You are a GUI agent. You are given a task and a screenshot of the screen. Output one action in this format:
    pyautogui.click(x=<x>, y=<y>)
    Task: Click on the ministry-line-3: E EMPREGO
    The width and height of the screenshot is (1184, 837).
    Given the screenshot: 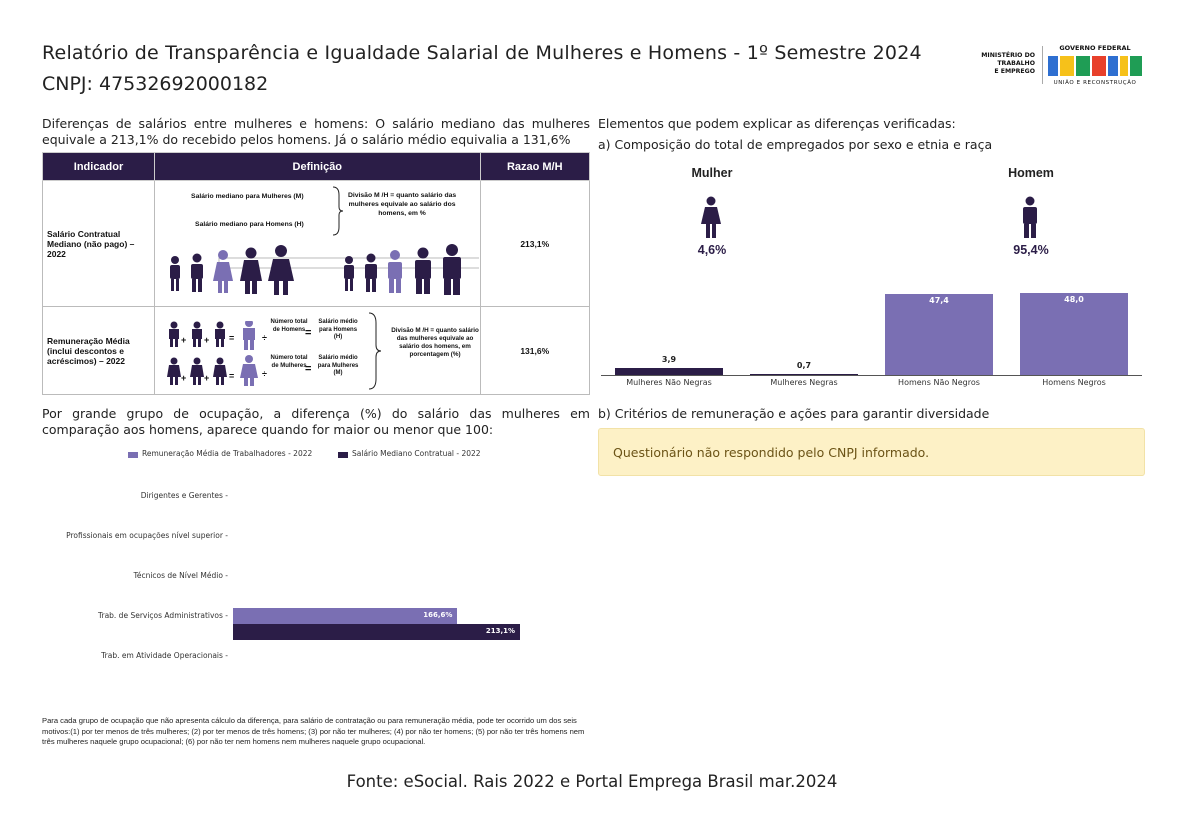 What is the action you would take?
    pyautogui.click(x=1014, y=71)
    